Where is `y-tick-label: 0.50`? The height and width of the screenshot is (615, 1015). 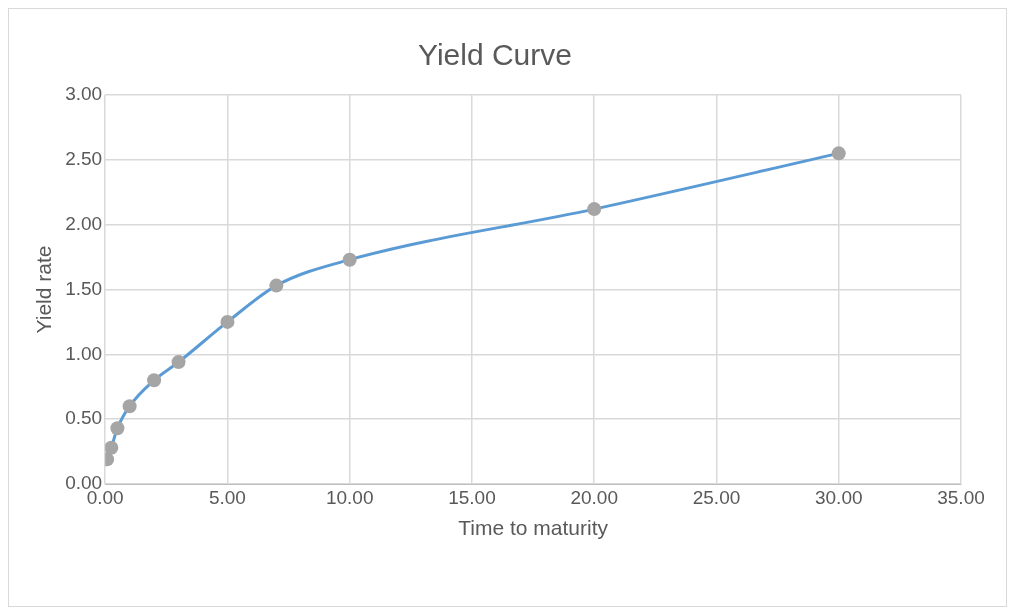
y-tick-label: 0.50 is located at coordinates (84, 418).